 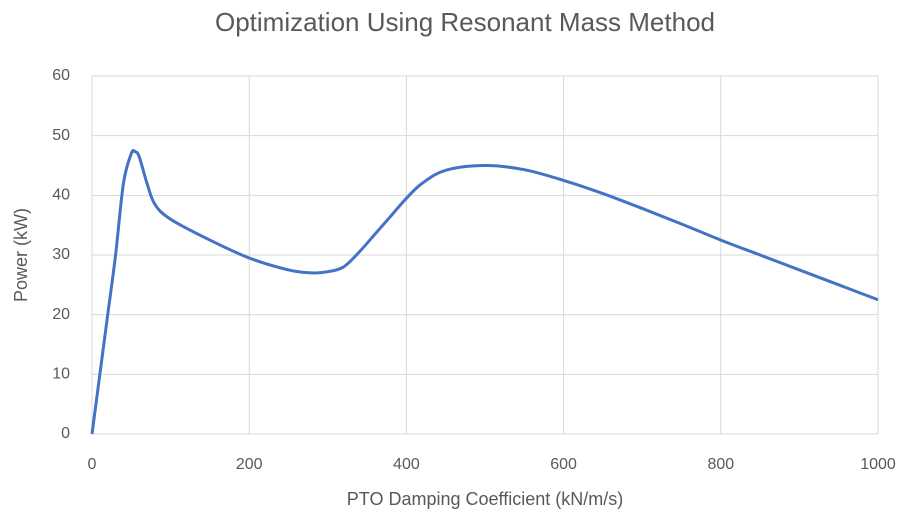 What do you see at coordinates (92, 464) in the screenshot?
I see `x-tick-label: 0` at bounding box center [92, 464].